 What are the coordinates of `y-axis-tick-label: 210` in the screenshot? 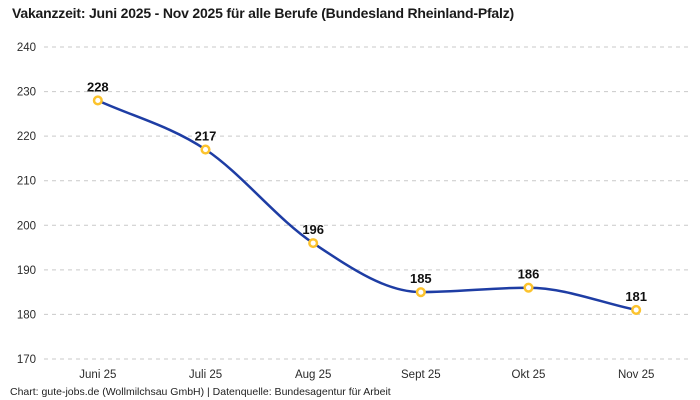 It's located at (26, 182).